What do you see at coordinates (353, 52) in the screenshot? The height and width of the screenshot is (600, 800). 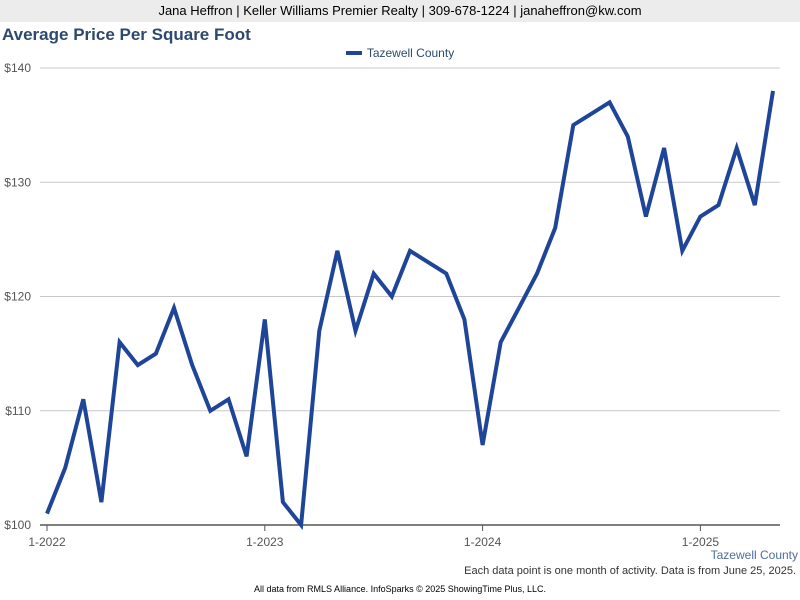 I see `legend-swatch` at bounding box center [353, 52].